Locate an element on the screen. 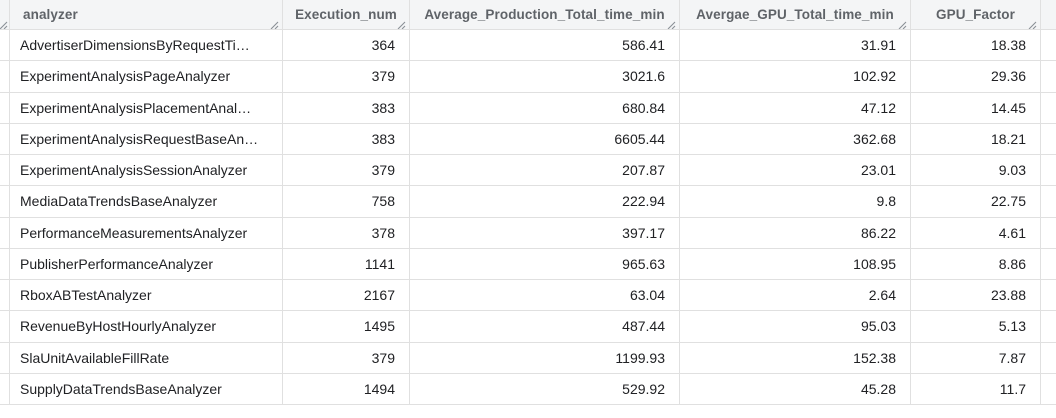 The width and height of the screenshot is (1056, 418). cell-value: 95.03 is located at coordinates (878, 326).